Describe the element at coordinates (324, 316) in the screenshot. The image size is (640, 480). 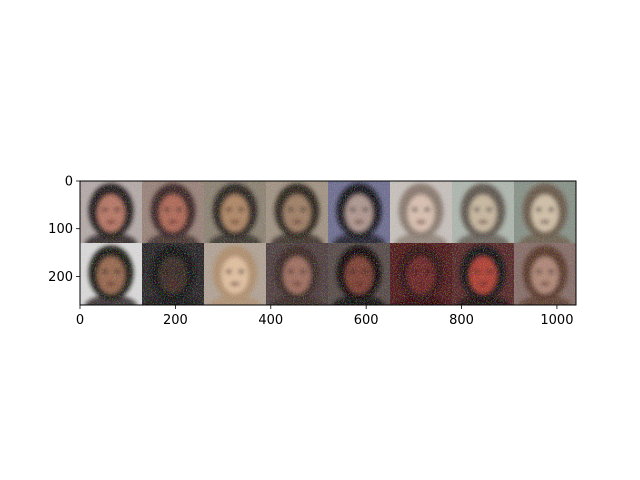
I see `x-axis: 0 200 400 600 800 1000` at that location.